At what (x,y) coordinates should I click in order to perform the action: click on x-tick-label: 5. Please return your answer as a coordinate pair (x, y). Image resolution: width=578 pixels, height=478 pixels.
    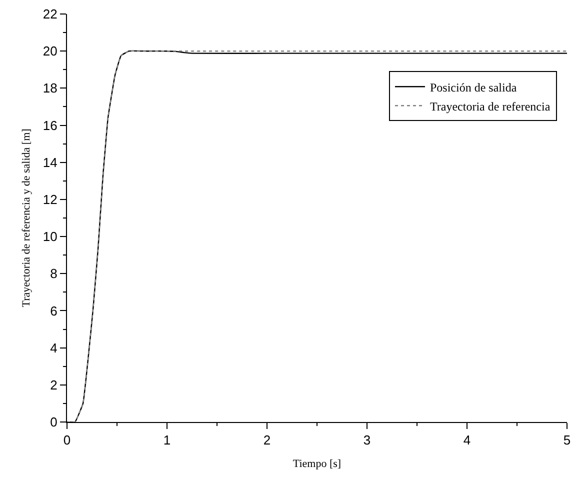
    Looking at the image, I should click on (567, 440).